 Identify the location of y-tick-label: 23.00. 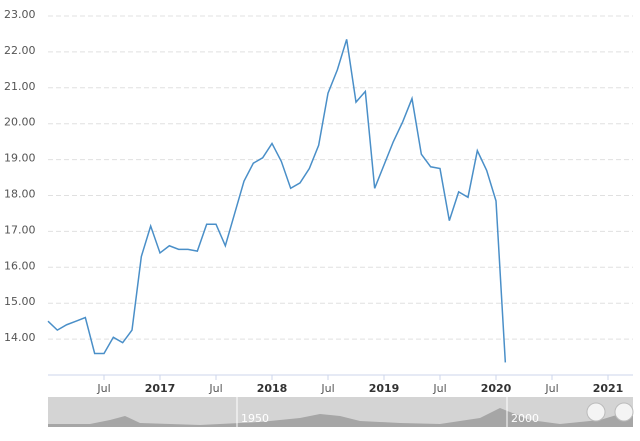
(20, 14).